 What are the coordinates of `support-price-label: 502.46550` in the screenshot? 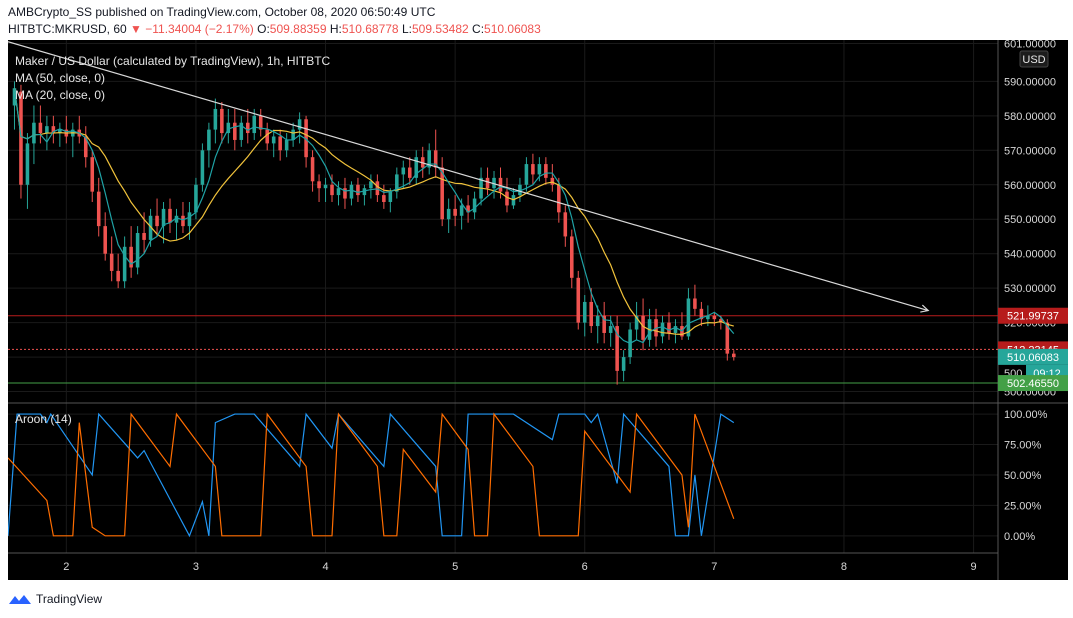 It's located at (1033, 384).